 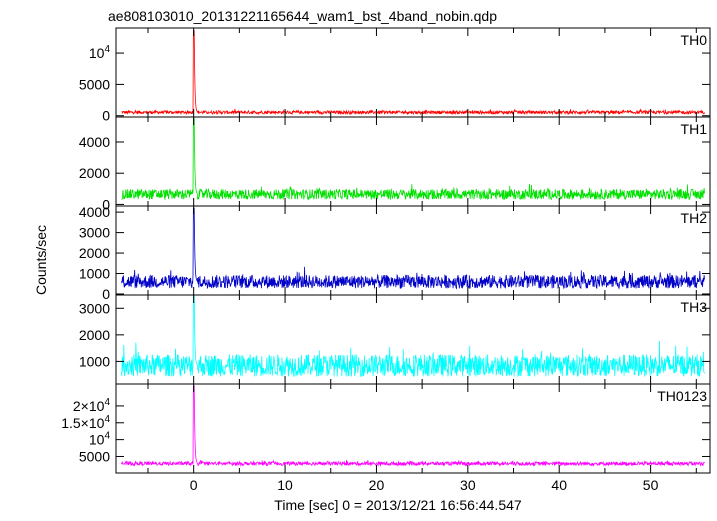 What do you see at coordinates (694, 129) in the screenshot?
I see `panel-label-th1: TH1` at bounding box center [694, 129].